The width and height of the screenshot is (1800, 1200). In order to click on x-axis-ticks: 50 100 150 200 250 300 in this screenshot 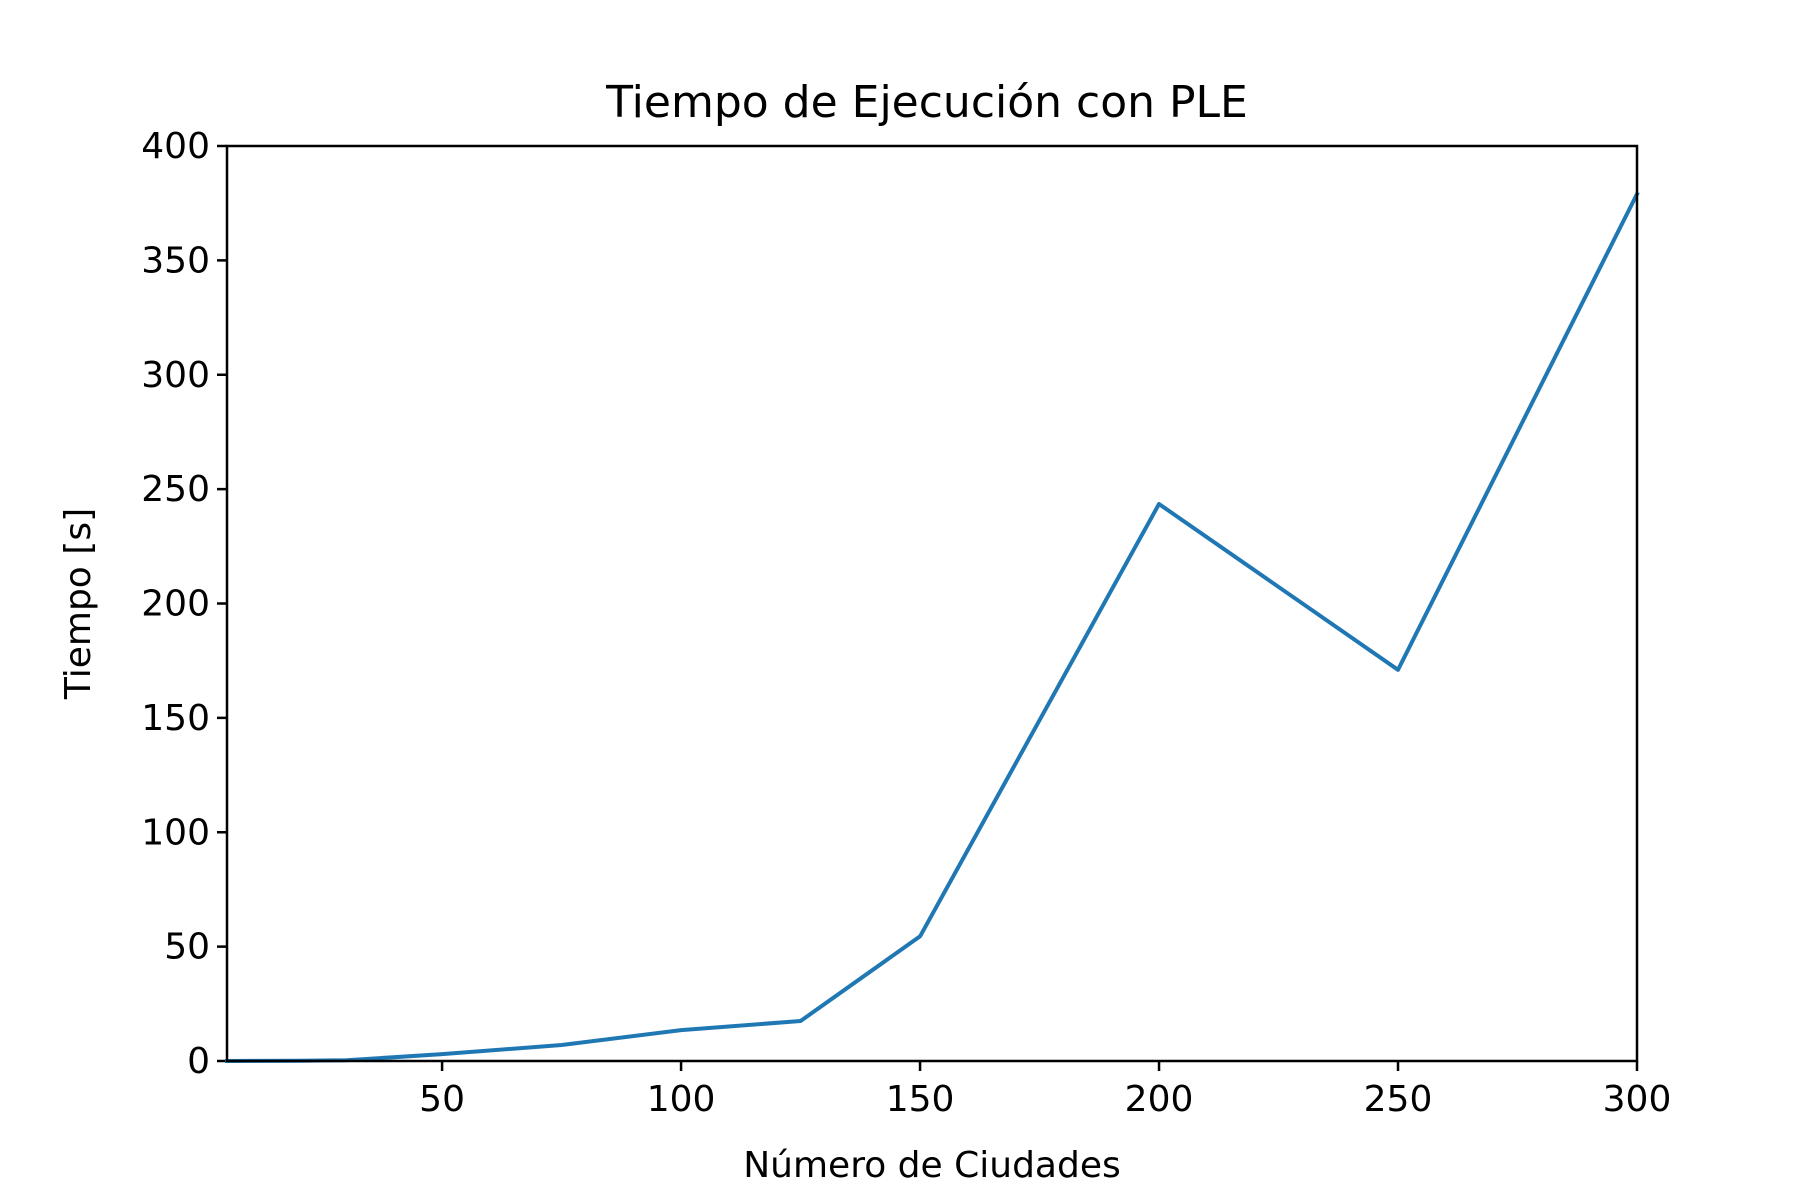, I will do `click(1045, 1090)`.